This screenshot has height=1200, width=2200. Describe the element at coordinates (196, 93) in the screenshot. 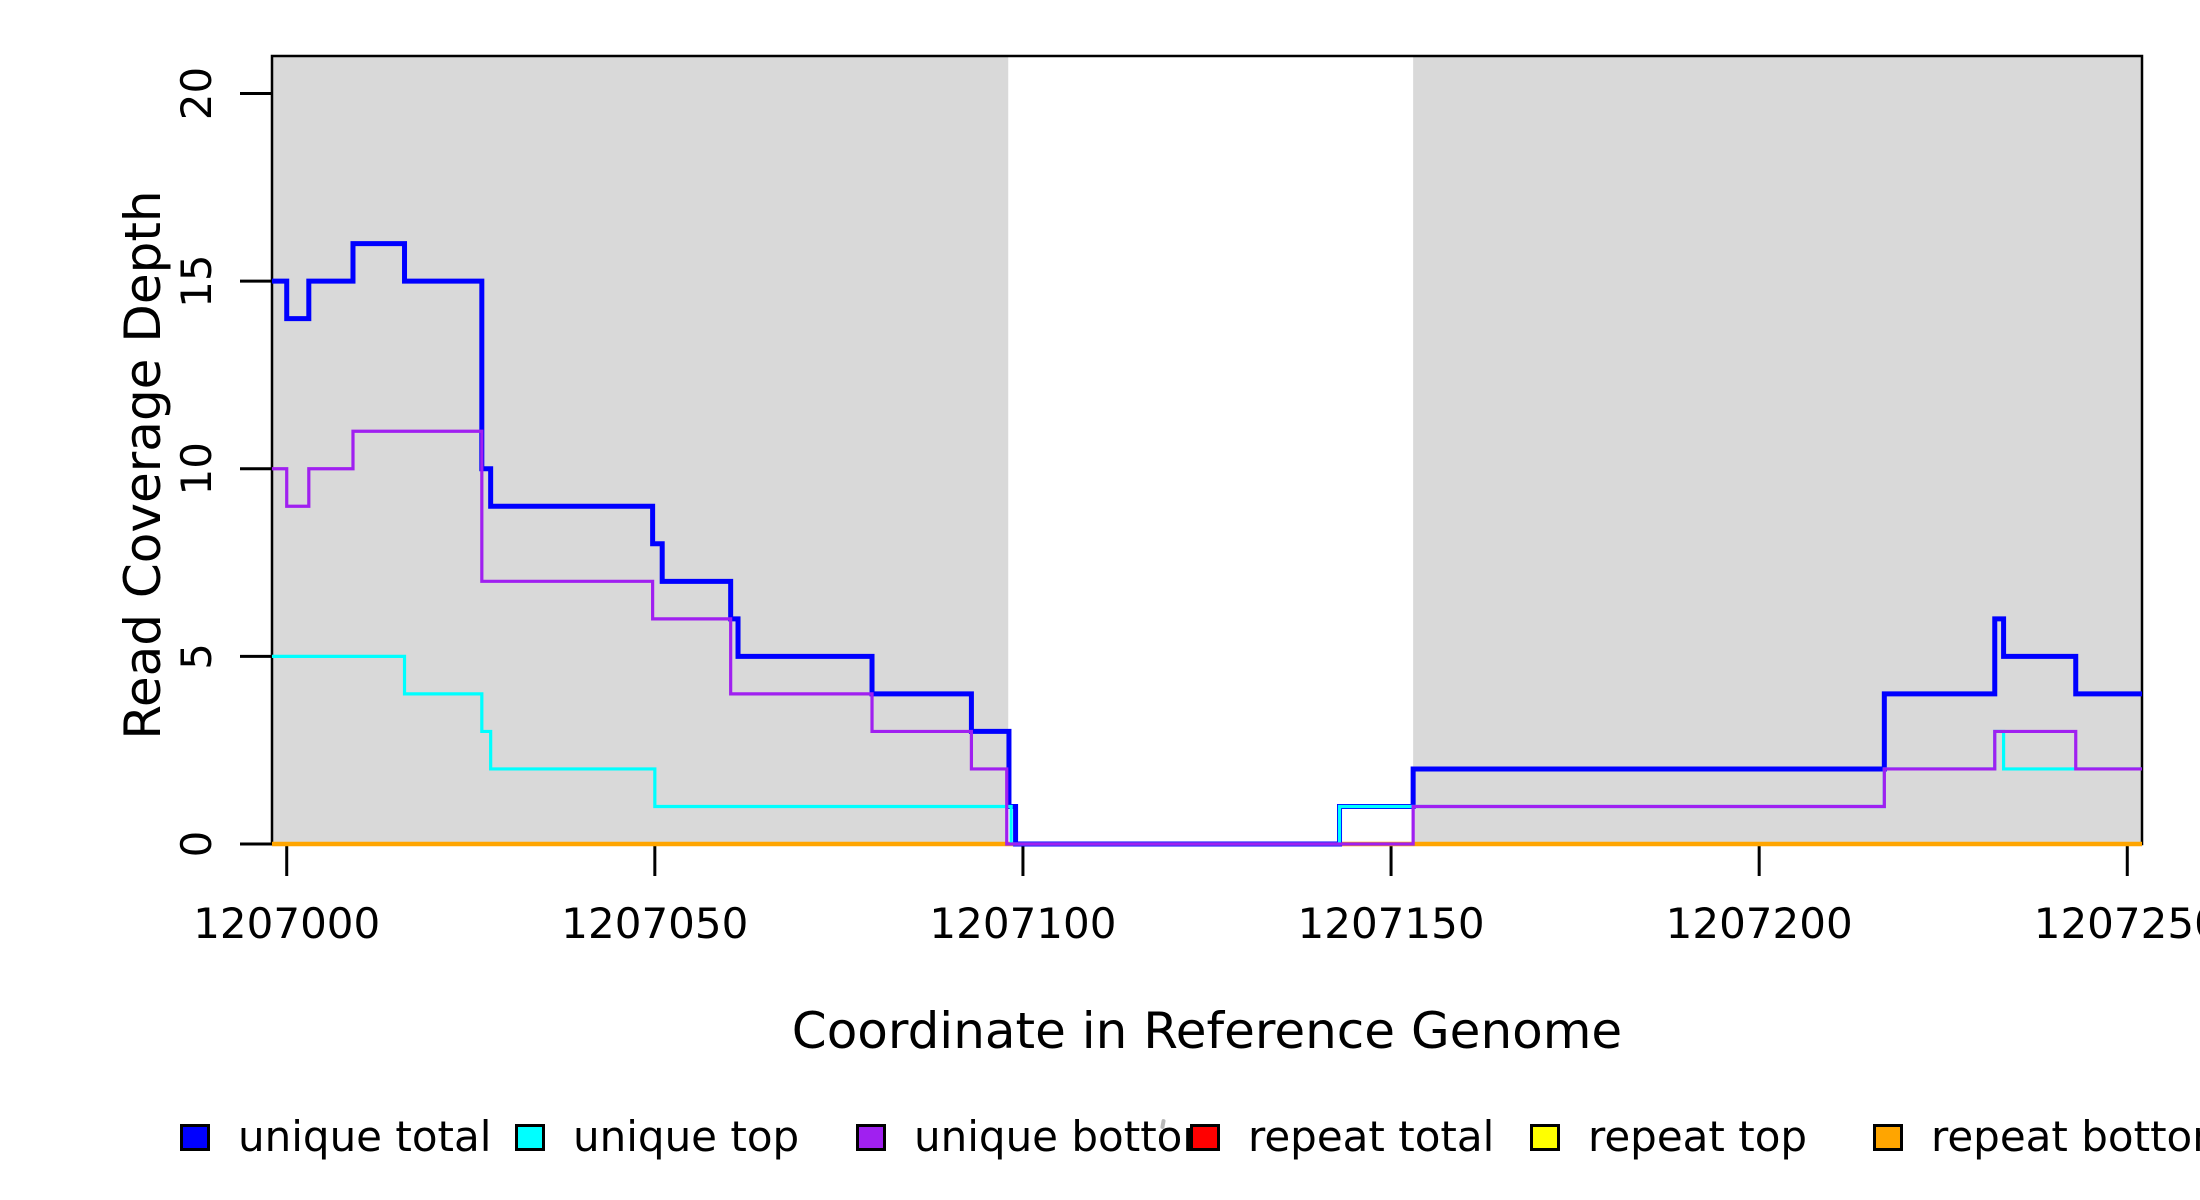

I see `y-tick-label-20: 20` at that location.